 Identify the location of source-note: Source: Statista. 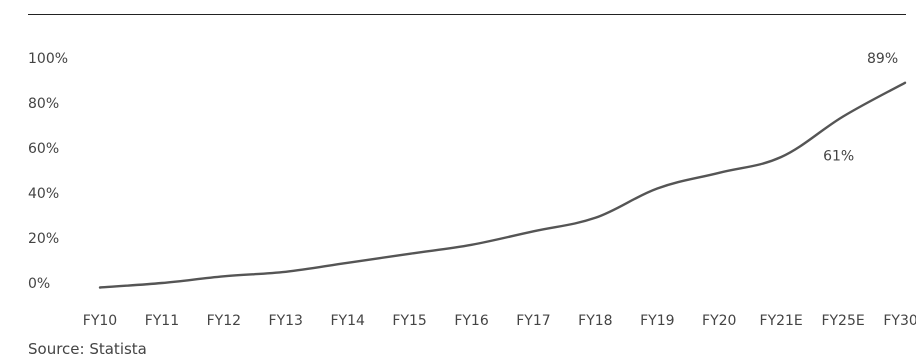
(87, 349).